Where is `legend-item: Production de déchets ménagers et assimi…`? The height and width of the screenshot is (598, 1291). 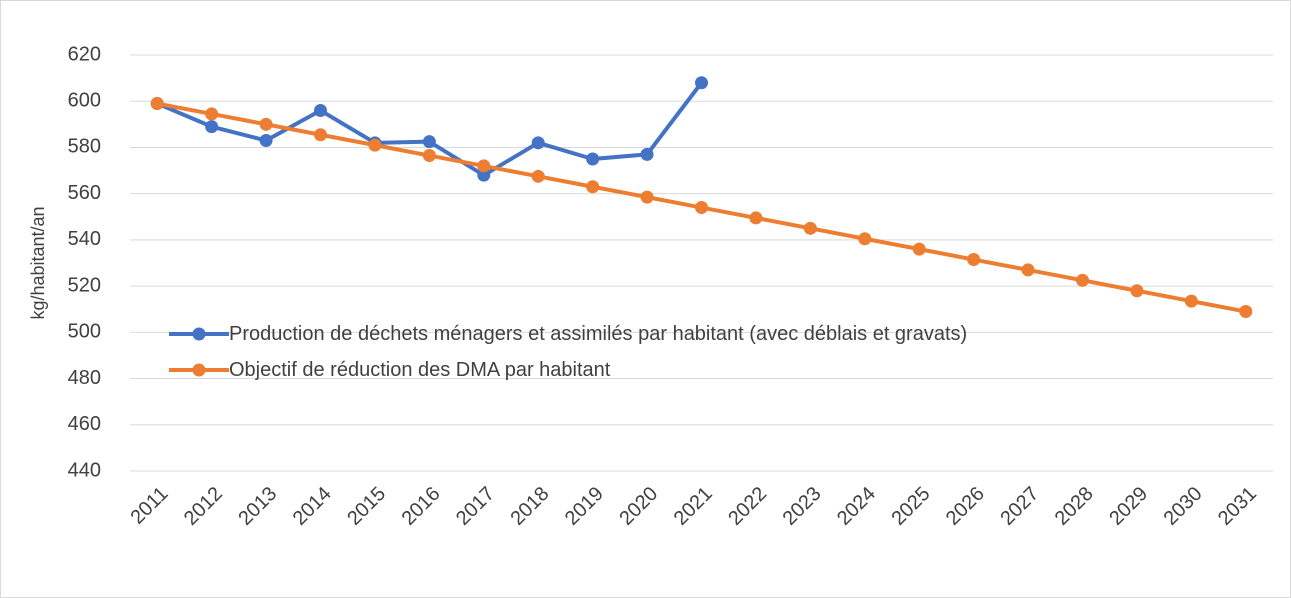 legend-item: Production de déchets ménagers et assimi… is located at coordinates (649, 334).